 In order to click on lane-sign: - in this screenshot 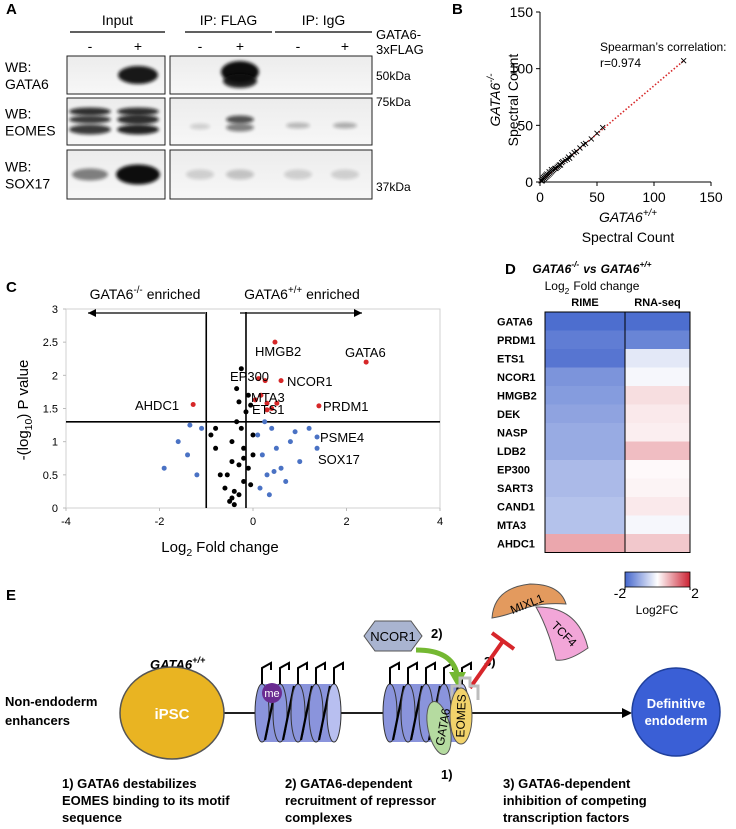, I will do `click(298, 46)`.